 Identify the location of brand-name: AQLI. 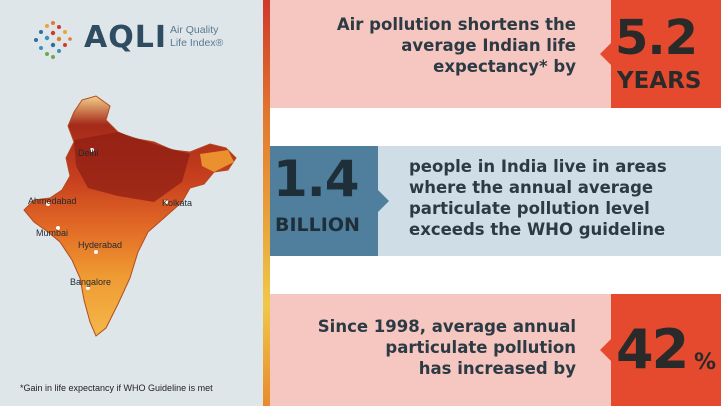
(125, 37).